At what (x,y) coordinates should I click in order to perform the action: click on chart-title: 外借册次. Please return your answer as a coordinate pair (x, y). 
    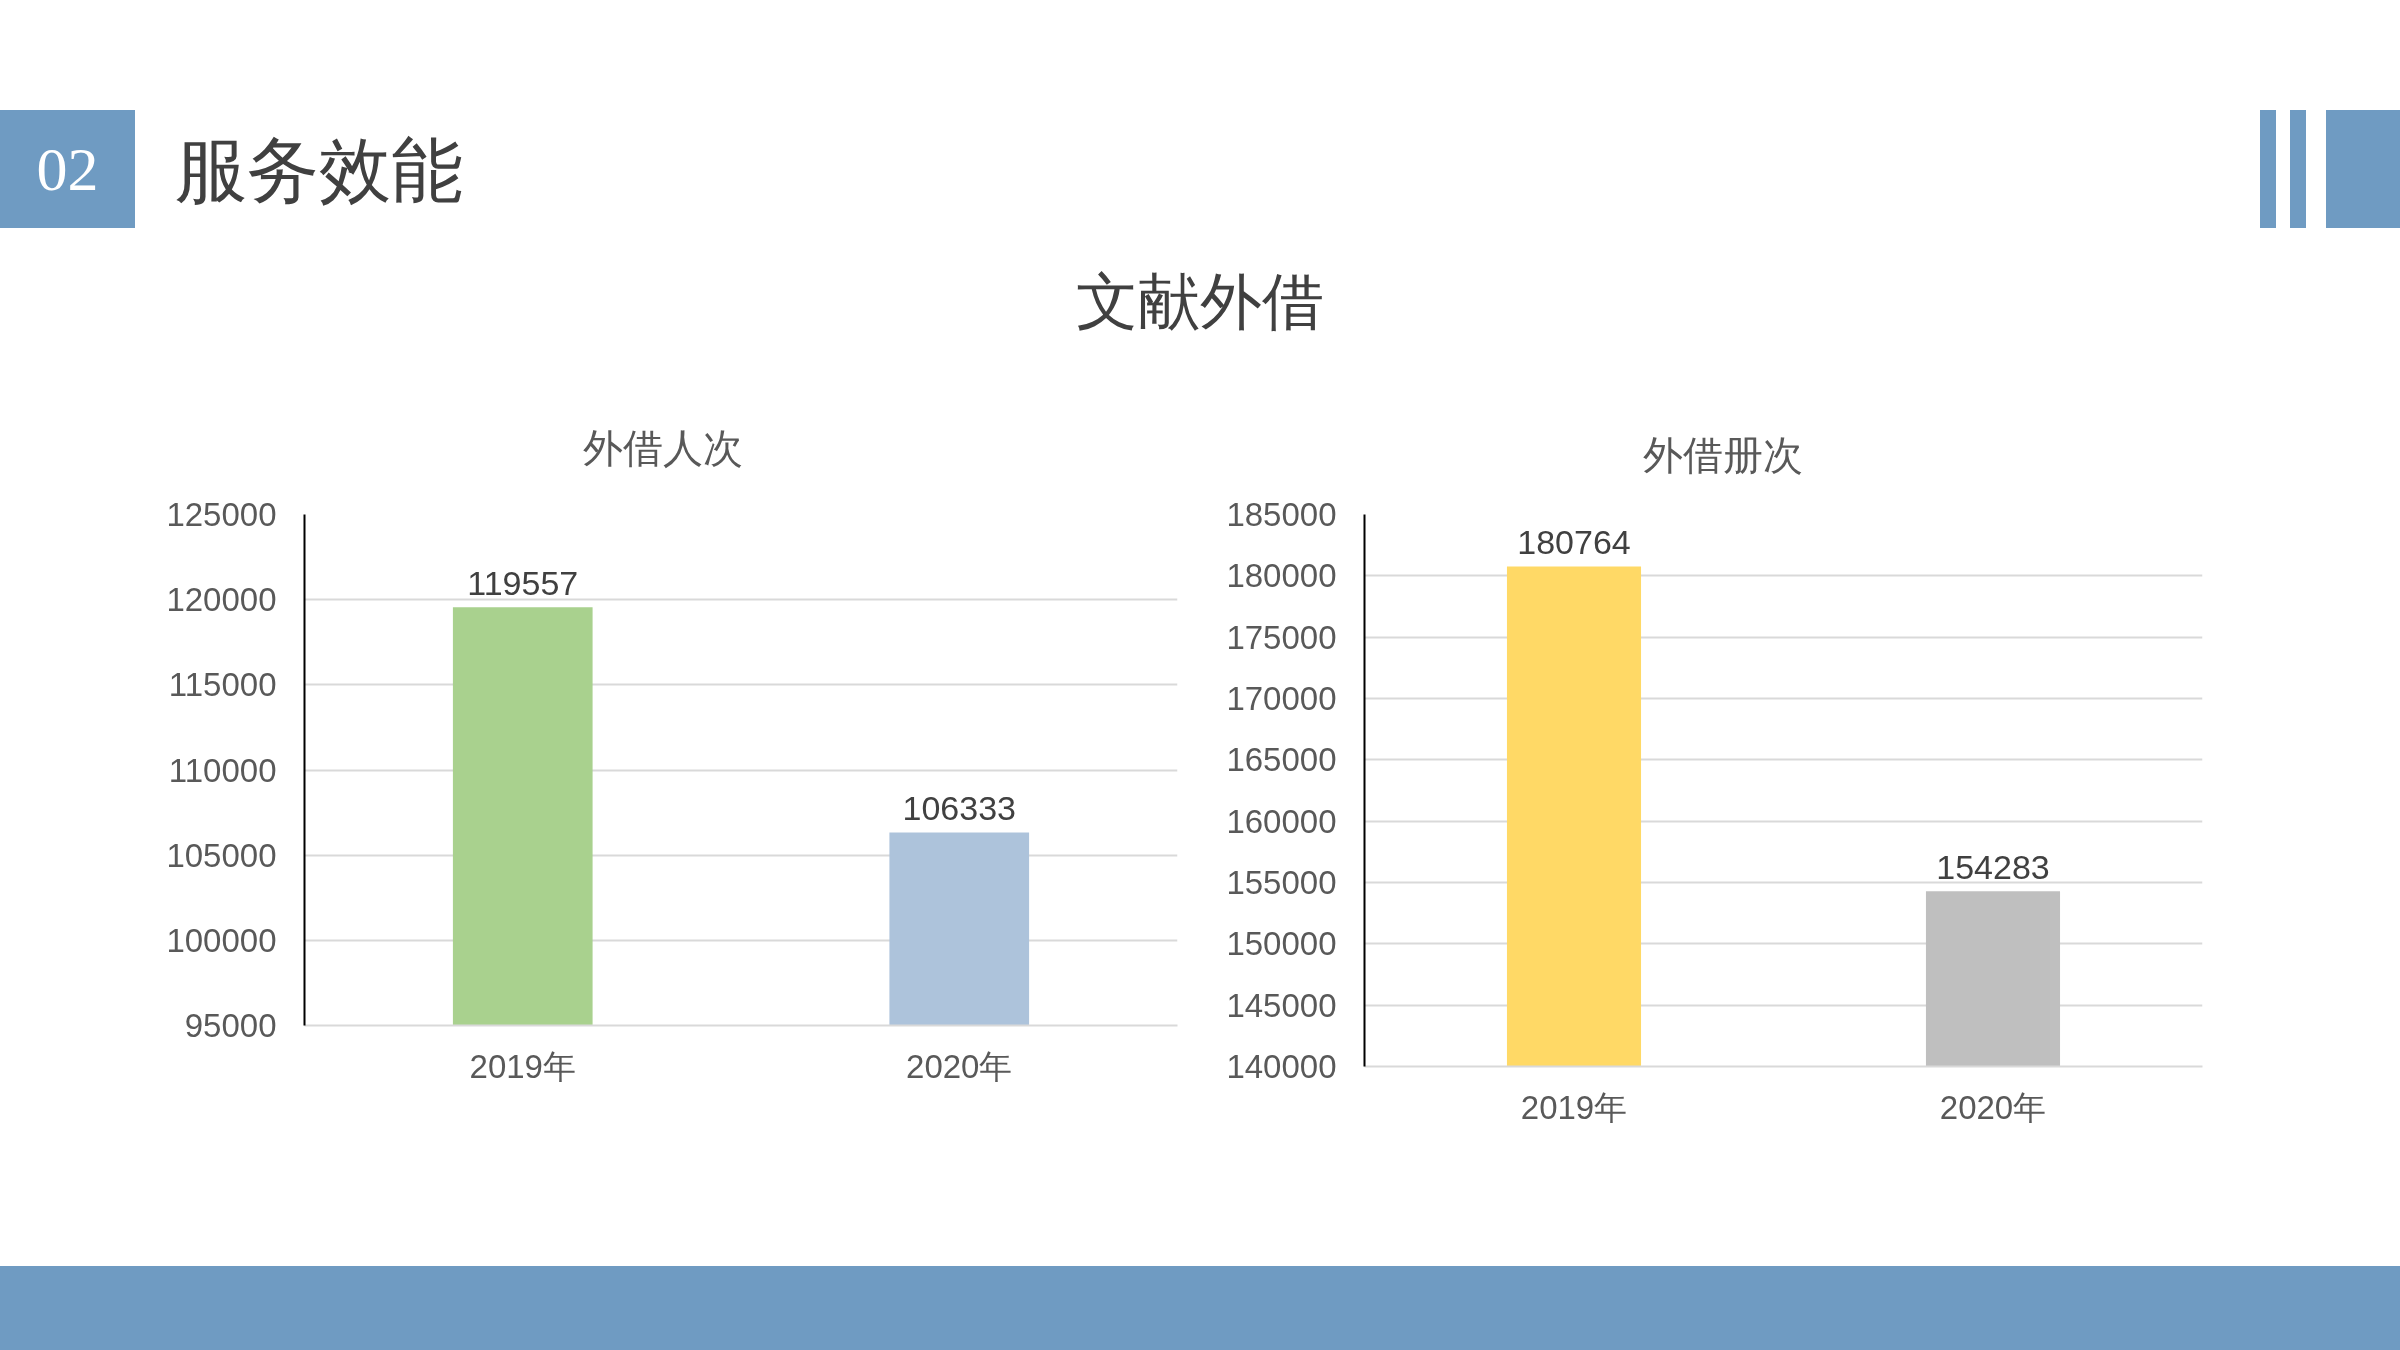
    Looking at the image, I should click on (1722, 455).